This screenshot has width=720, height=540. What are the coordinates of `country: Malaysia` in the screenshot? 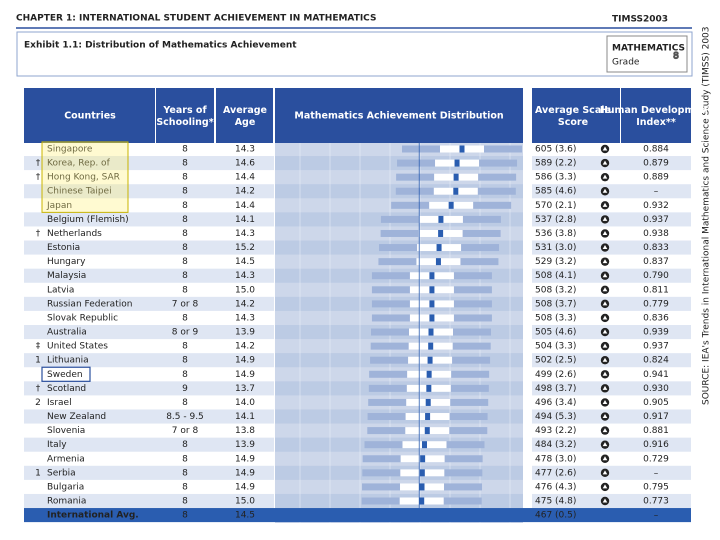 It's located at (66, 276).